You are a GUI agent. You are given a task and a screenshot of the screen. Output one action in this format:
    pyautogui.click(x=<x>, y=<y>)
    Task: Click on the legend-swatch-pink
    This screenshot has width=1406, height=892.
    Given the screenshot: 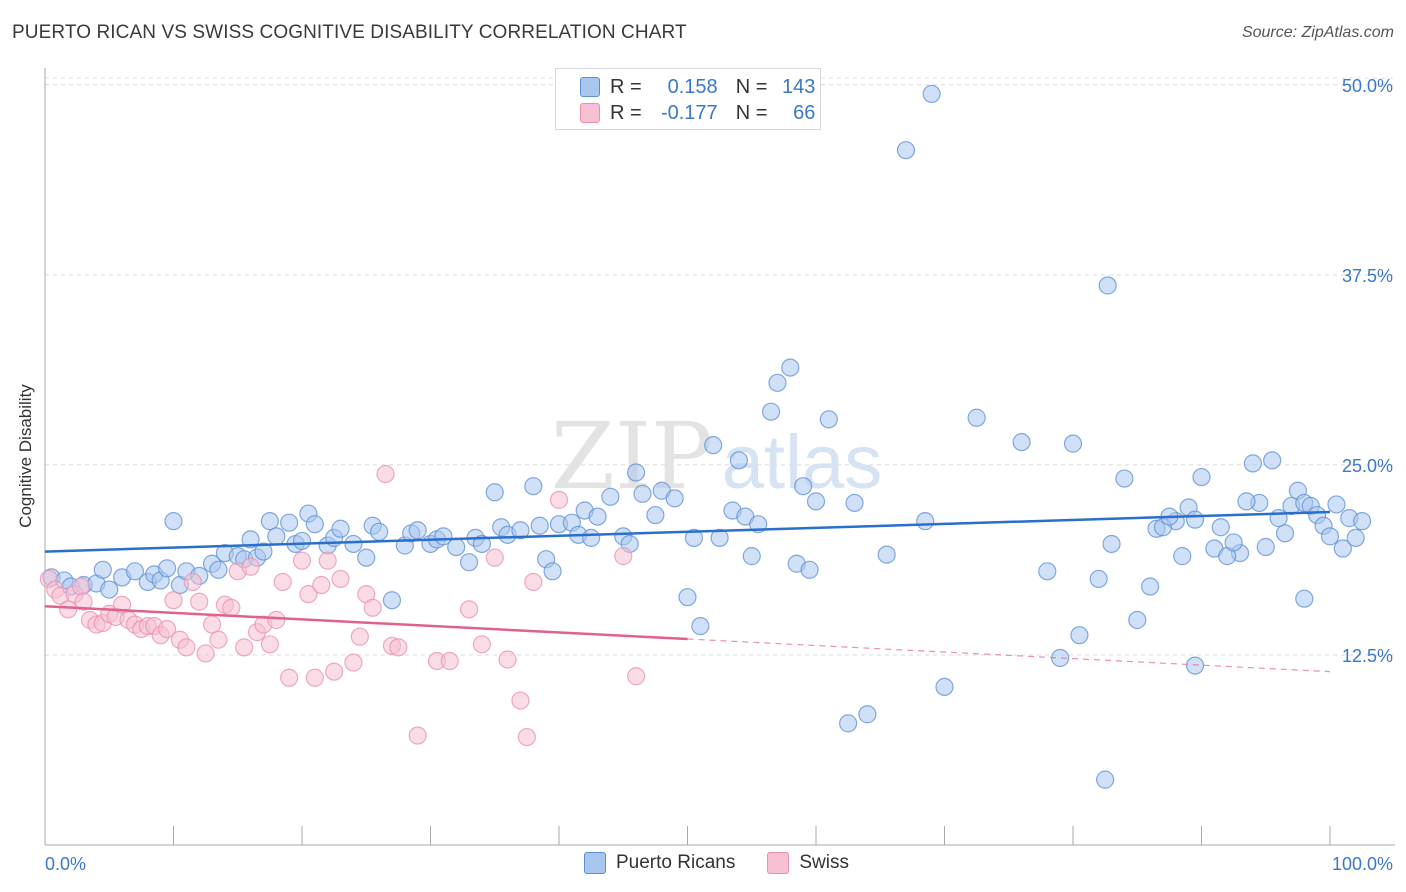 What is the action you would take?
    pyautogui.click(x=590, y=113)
    